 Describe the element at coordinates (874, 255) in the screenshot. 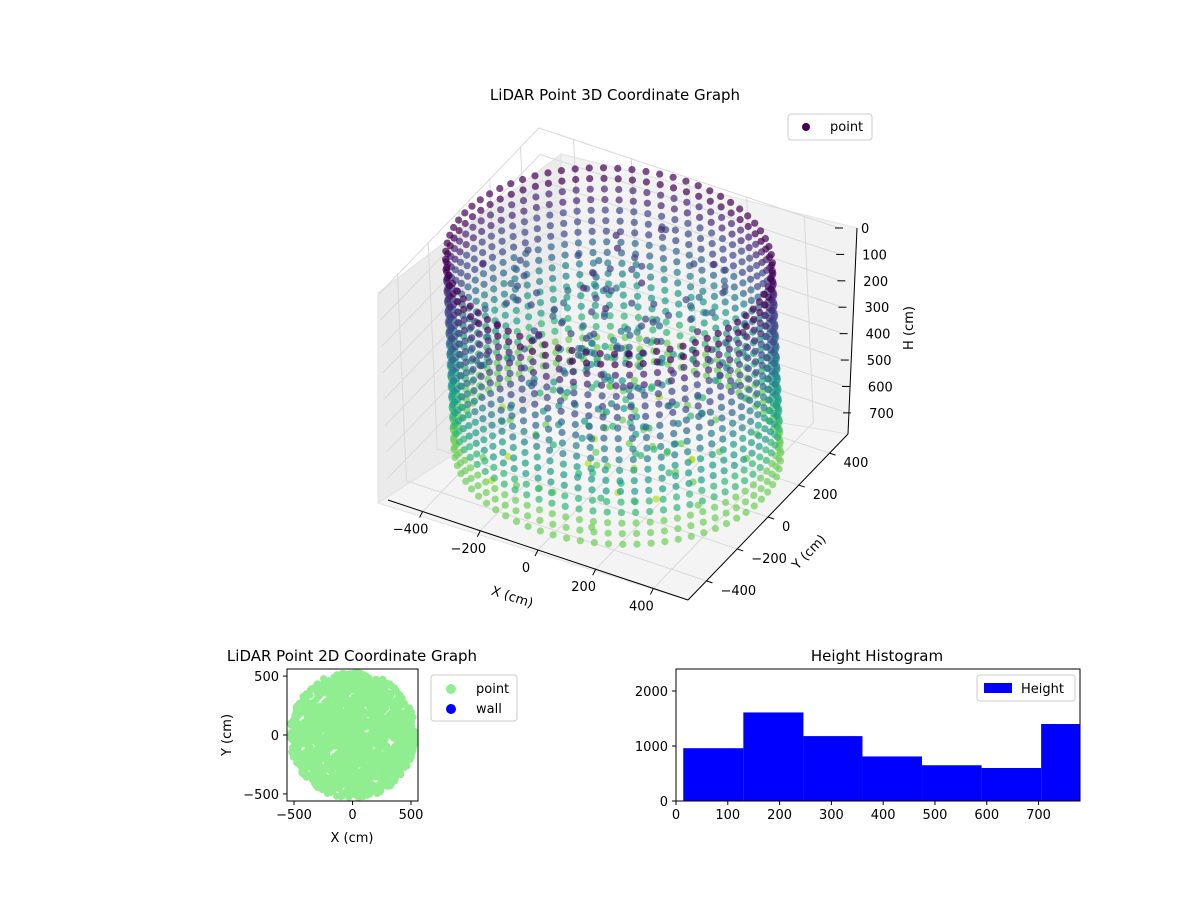

I see `z-tick-label-3d: 100` at that location.